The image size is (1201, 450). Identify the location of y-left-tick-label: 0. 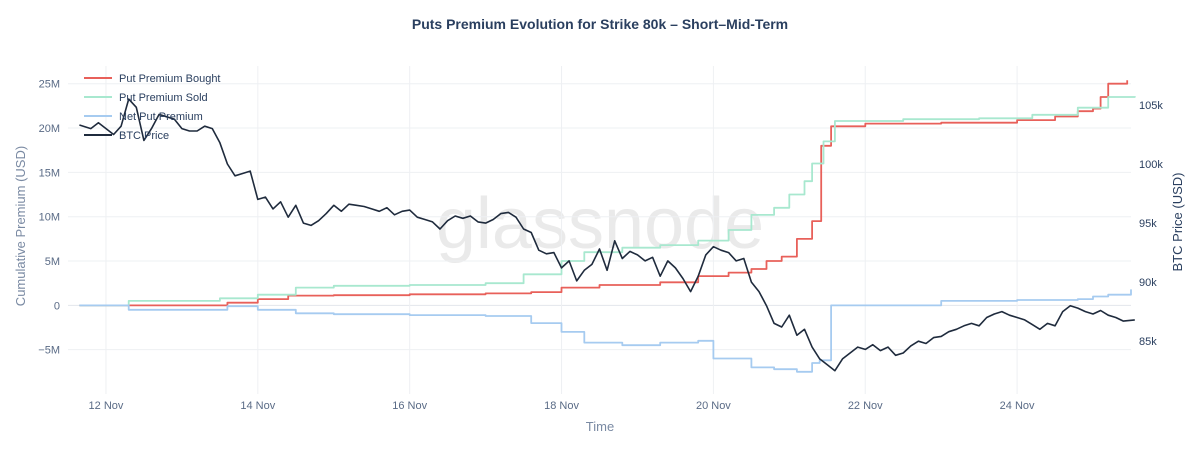
(57, 306).